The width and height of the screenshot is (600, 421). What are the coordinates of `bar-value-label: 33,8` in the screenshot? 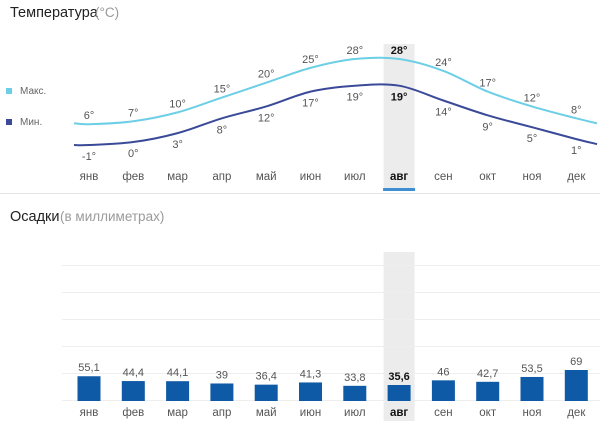 It's located at (354, 378).